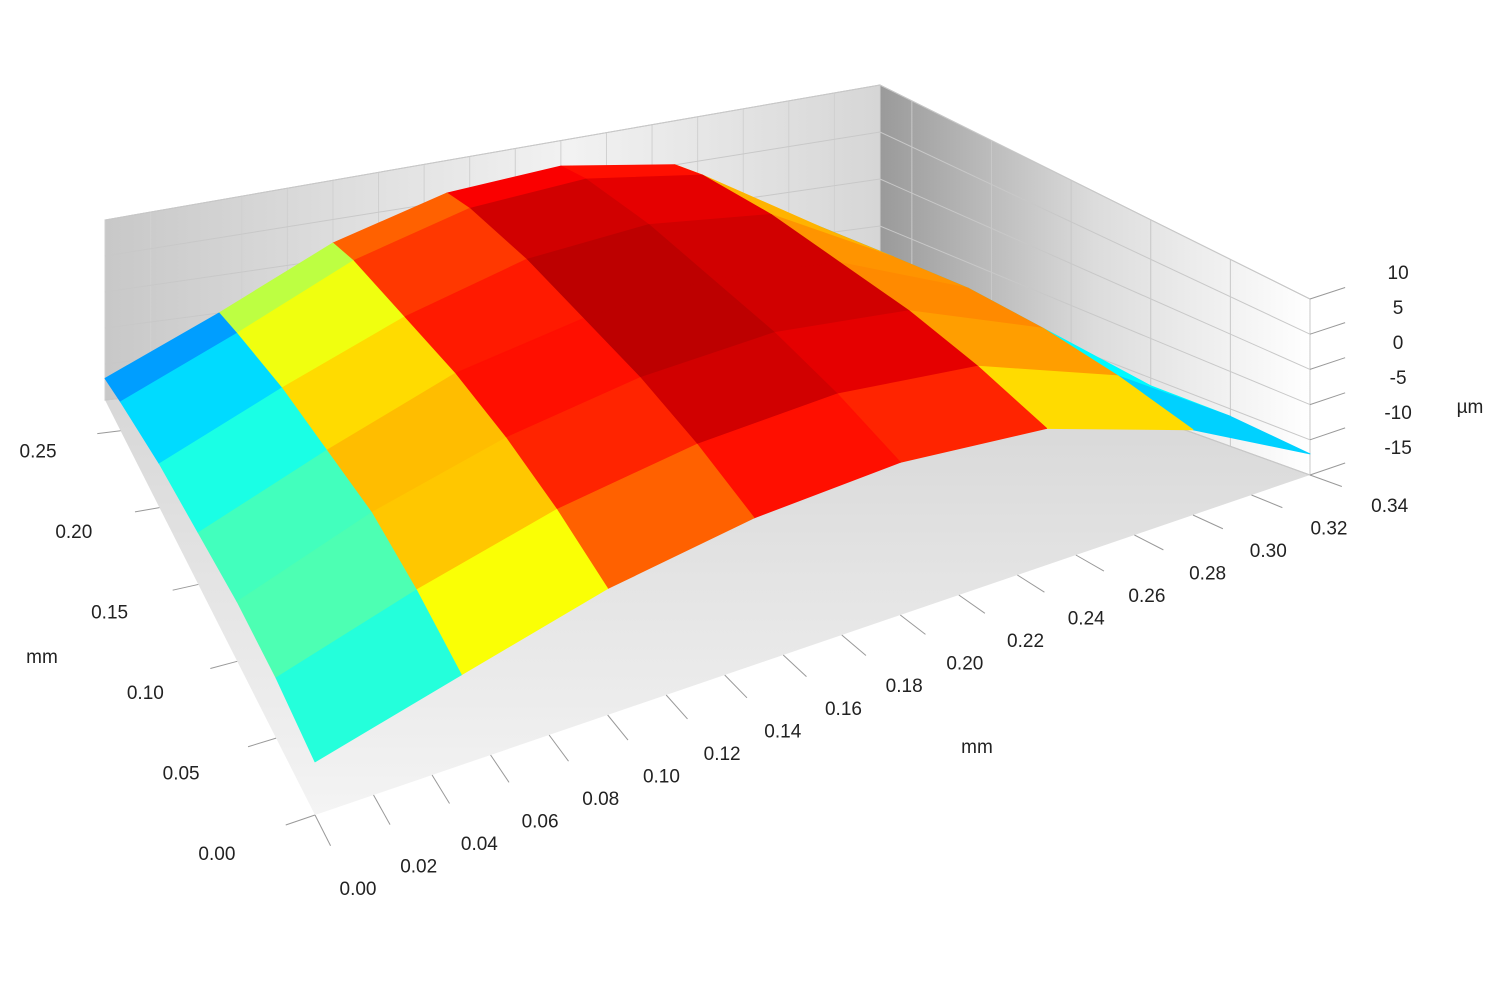  What do you see at coordinates (1025, 641) in the screenshot?
I see `x-tick-label: 0.22` at bounding box center [1025, 641].